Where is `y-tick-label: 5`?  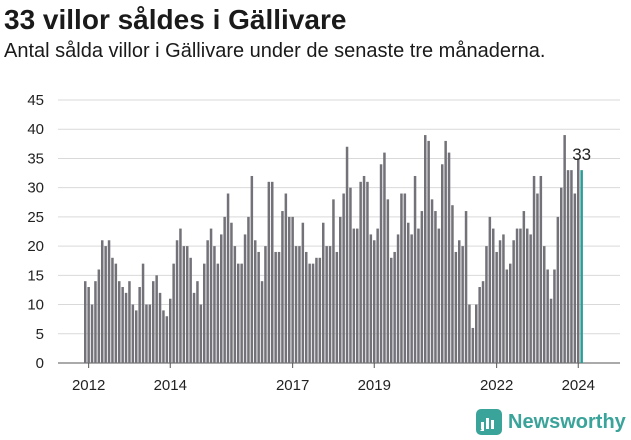 y-tick-label: 5 is located at coordinates (40, 334).